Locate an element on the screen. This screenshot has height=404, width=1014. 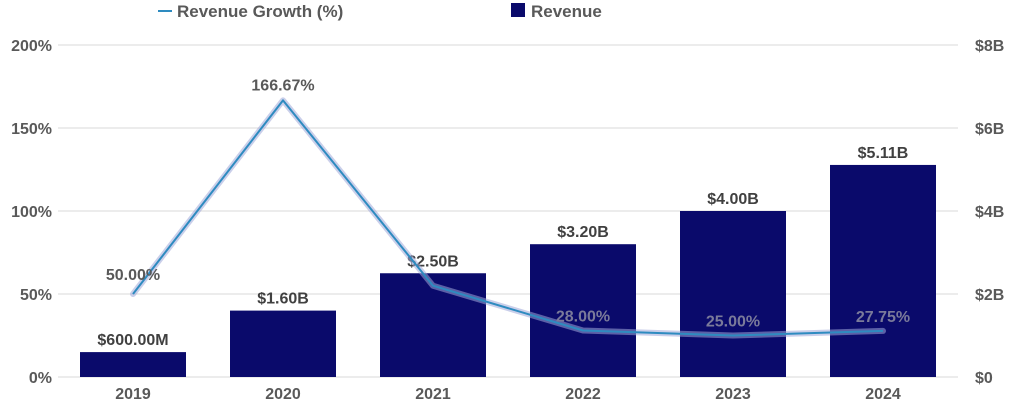
right-tick-label: $4B is located at coordinates (989, 212).